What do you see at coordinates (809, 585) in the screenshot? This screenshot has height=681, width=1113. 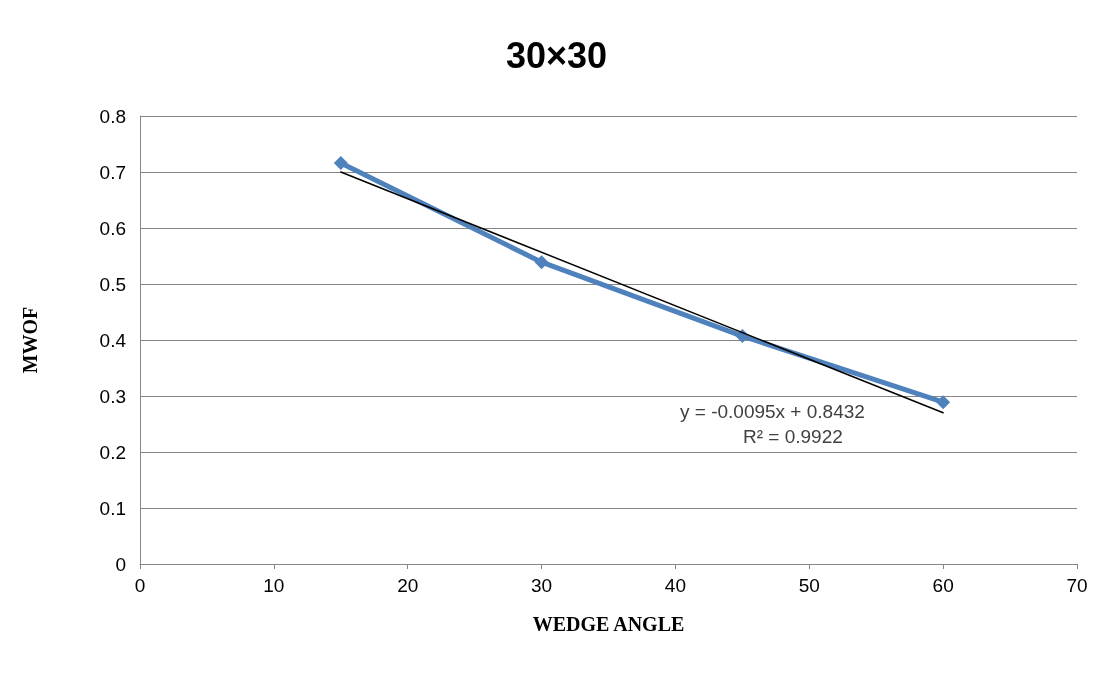 I see `x-tick-label: 50` at bounding box center [809, 585].